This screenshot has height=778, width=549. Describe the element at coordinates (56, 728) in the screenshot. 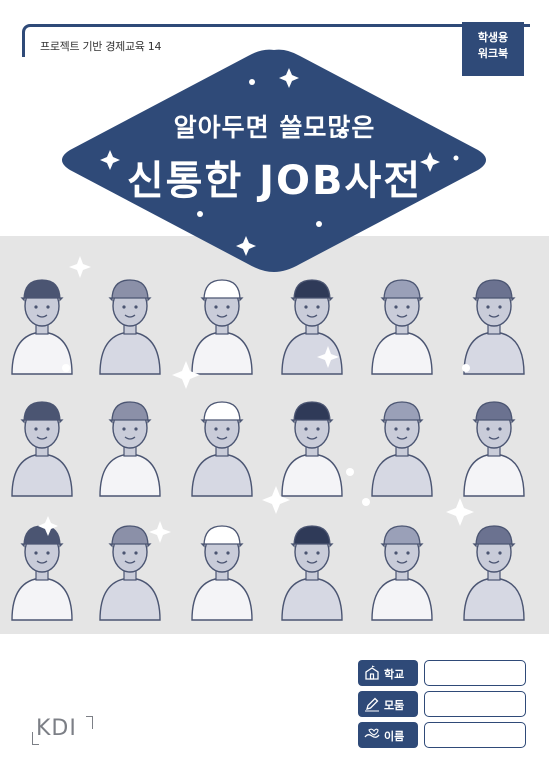

I see `logo-text: KDI` at that location.